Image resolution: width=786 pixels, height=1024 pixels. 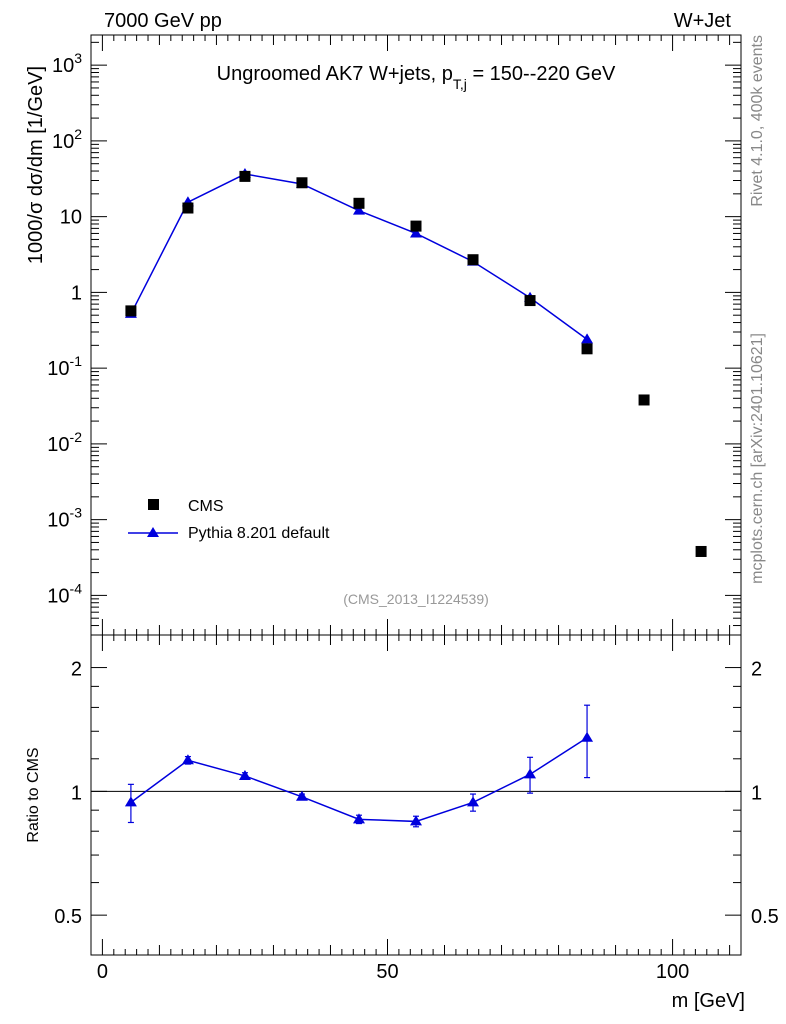 I want to click on main-y-tick-labels: 10⁻⁴ 10⁻³ 10⁻² 10⁻¹ 1 10 10² 10³, so click(x=64, y=328).